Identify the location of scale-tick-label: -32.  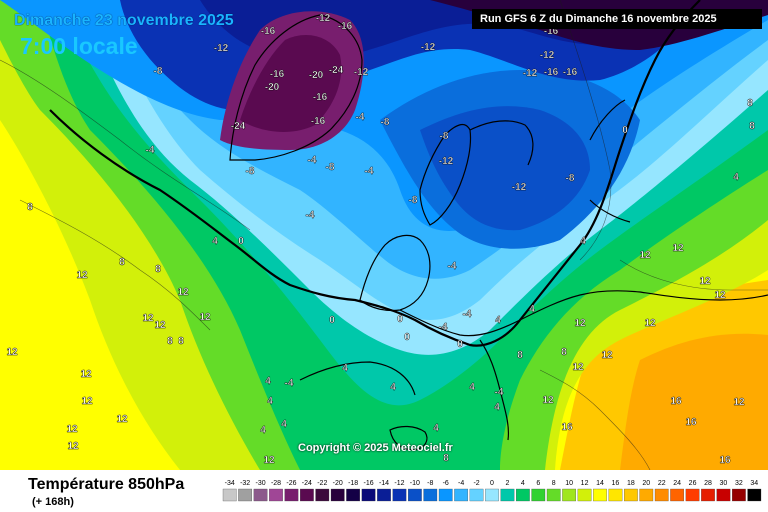
(245, 483).